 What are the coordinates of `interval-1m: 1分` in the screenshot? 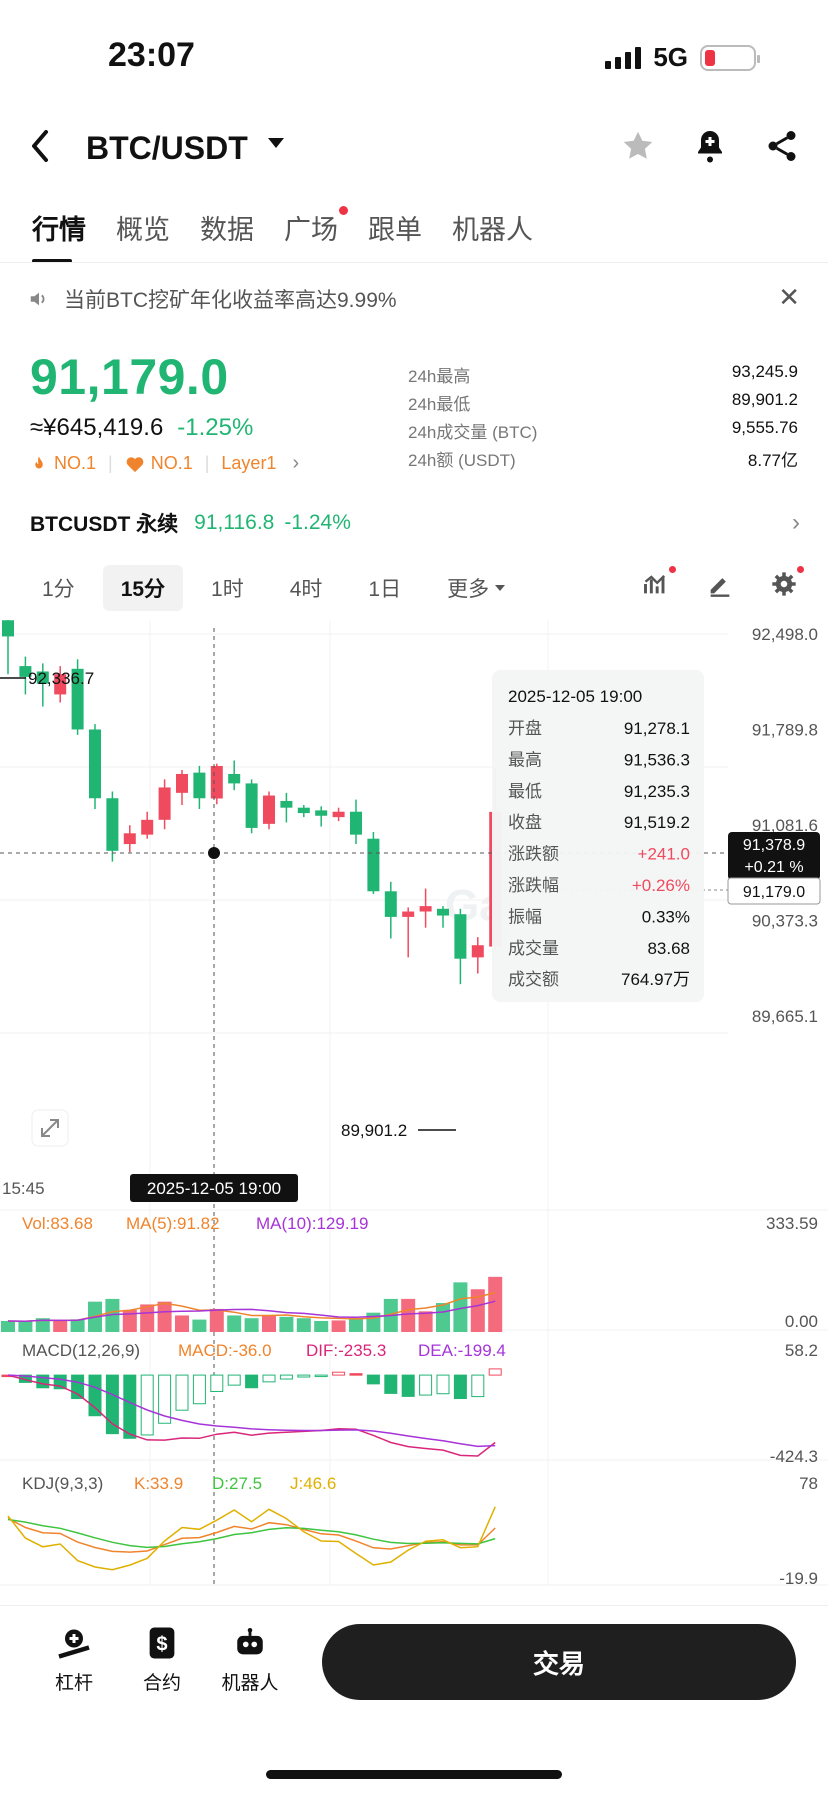 It's located at (58, 589).